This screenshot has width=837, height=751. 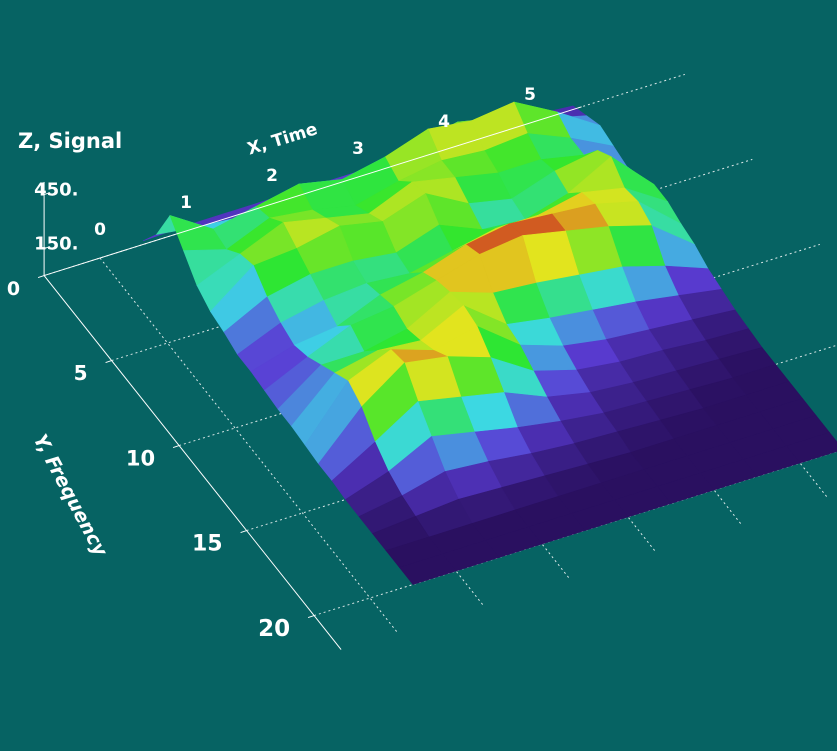 What do you see at coordinates (70, 141) in the screenshot?
I see `z-axis-label: Z, Signal` at bounding box center [70, 141].